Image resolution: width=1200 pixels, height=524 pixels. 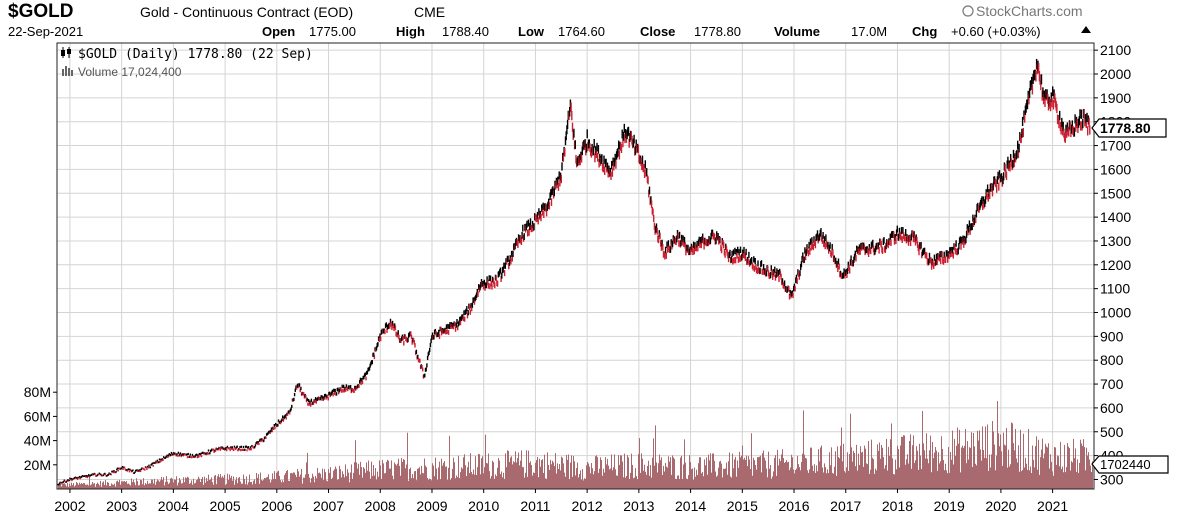 What do you see at coordinates (40, 11) in the screenshot?
I see `symbol-title: $GOLD` at bounding box center [40, 11].